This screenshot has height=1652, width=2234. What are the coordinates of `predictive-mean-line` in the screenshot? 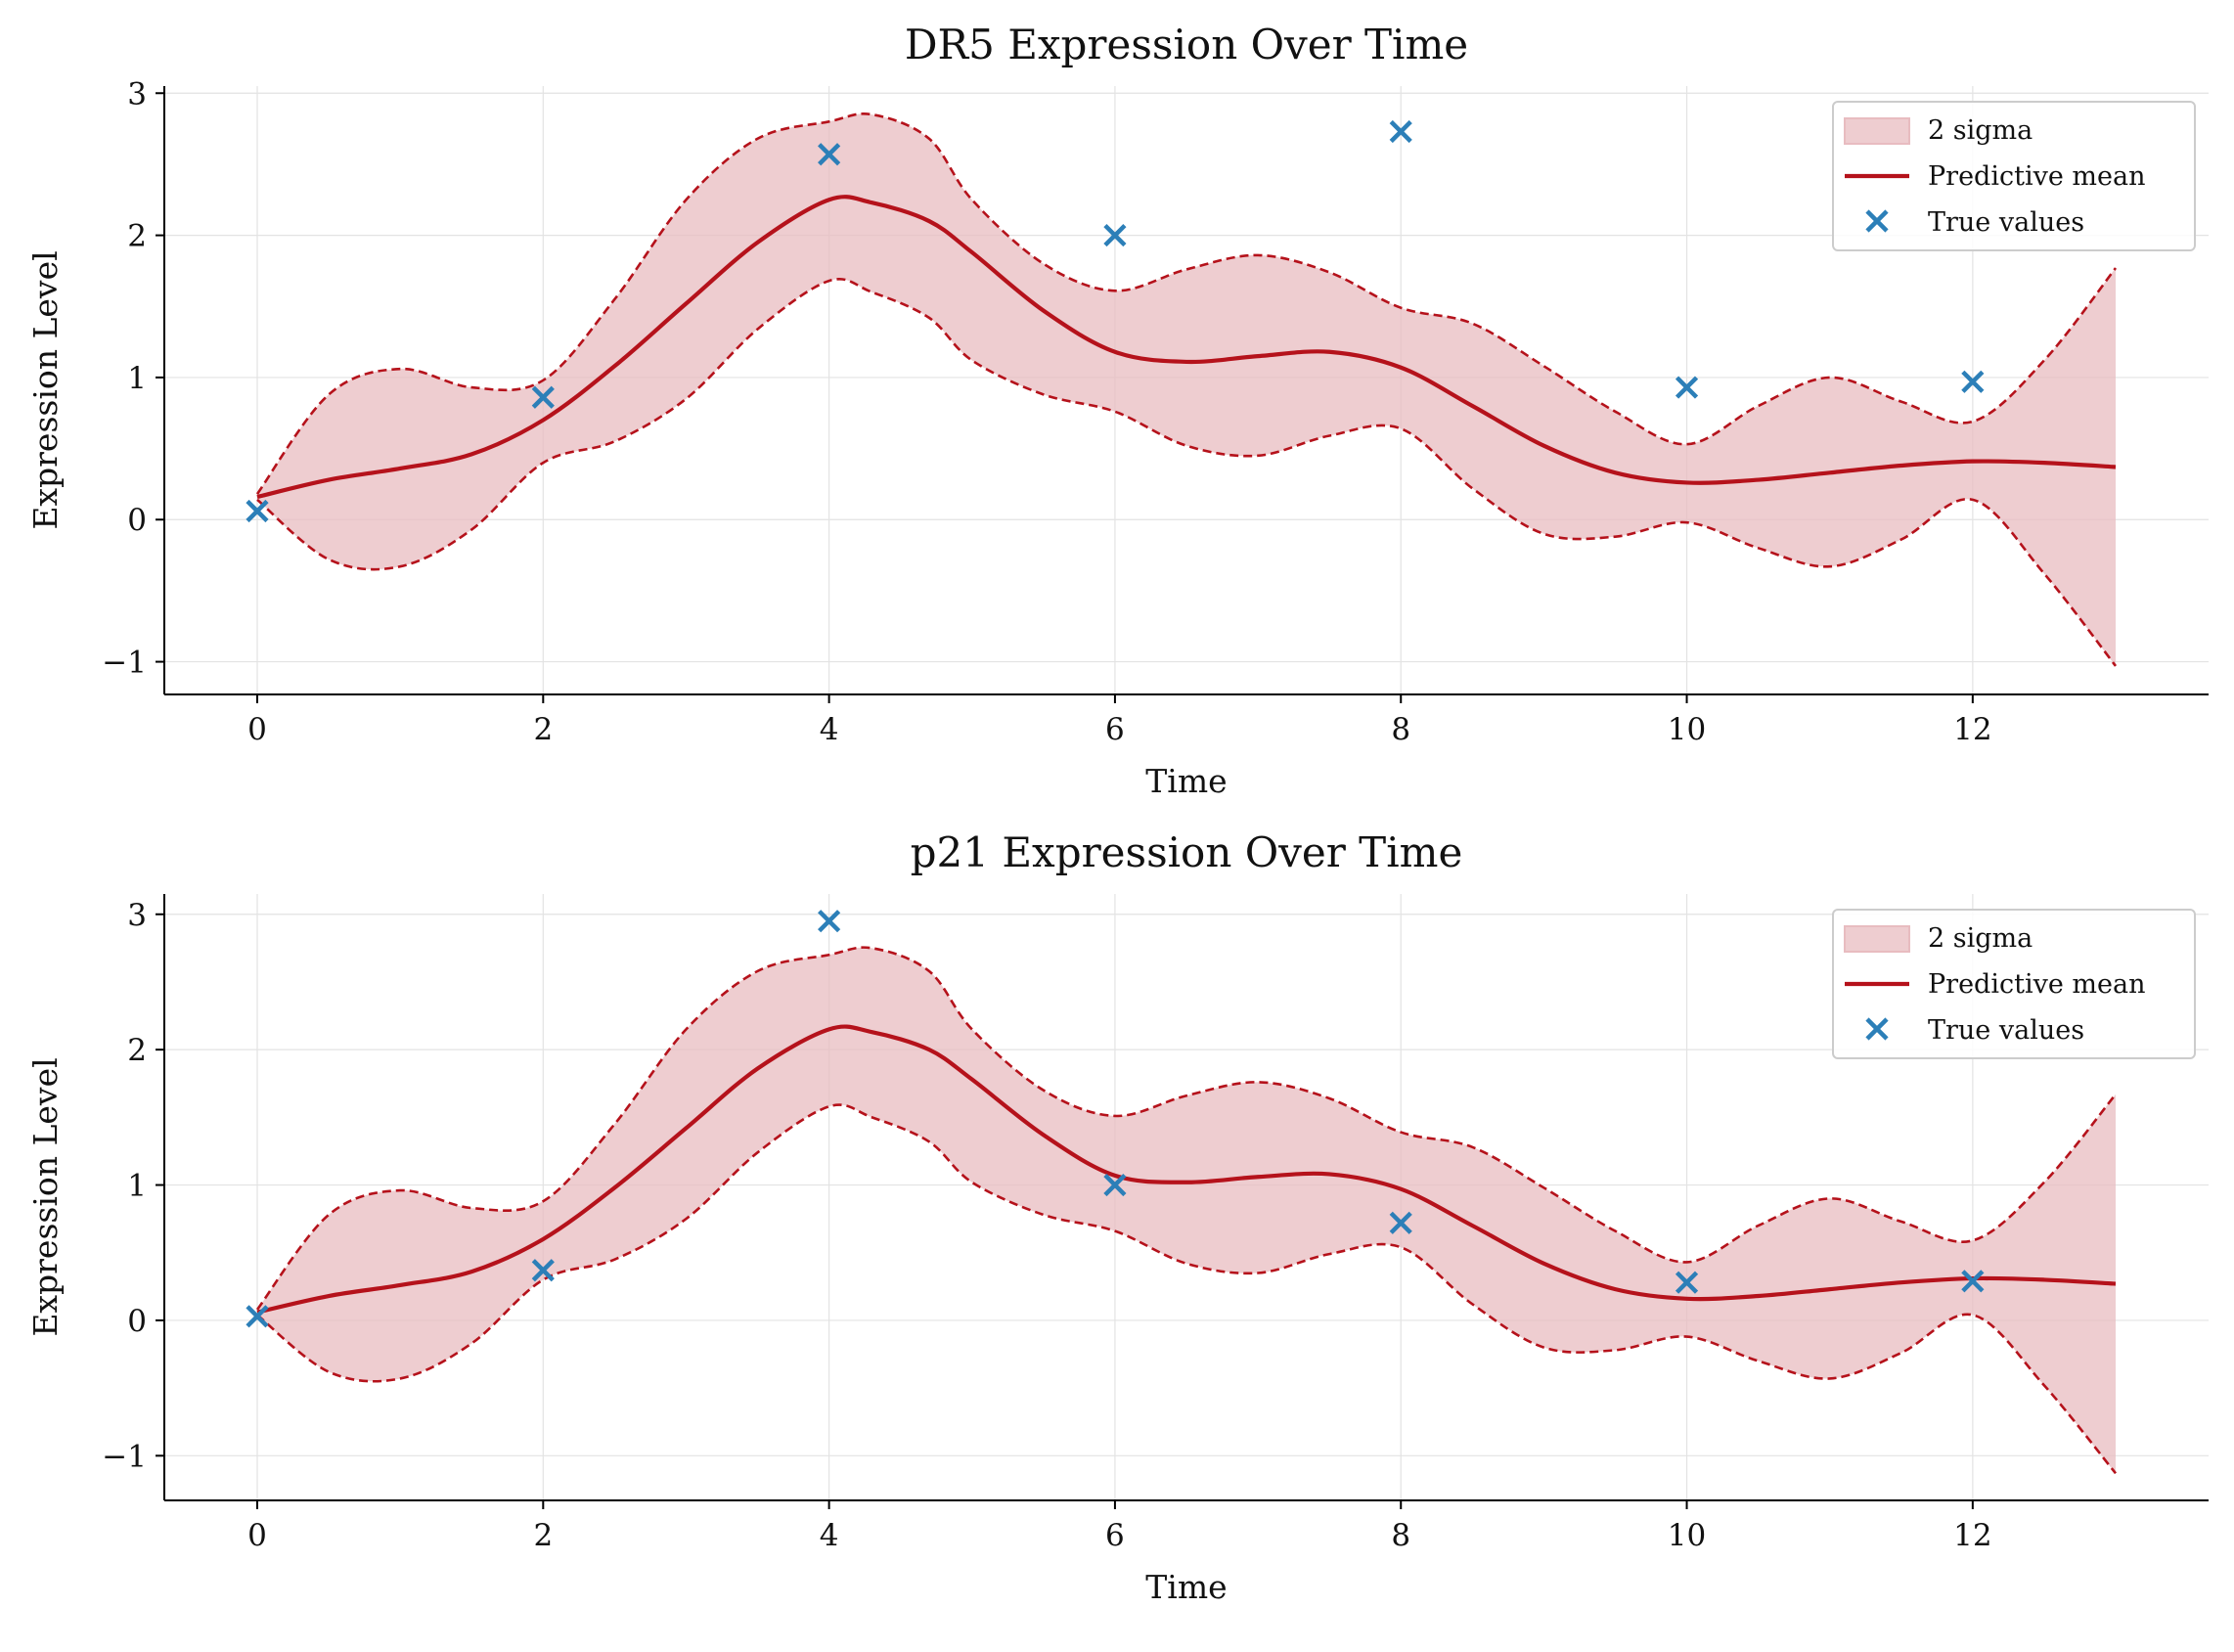 It's located at (1186, 1169).